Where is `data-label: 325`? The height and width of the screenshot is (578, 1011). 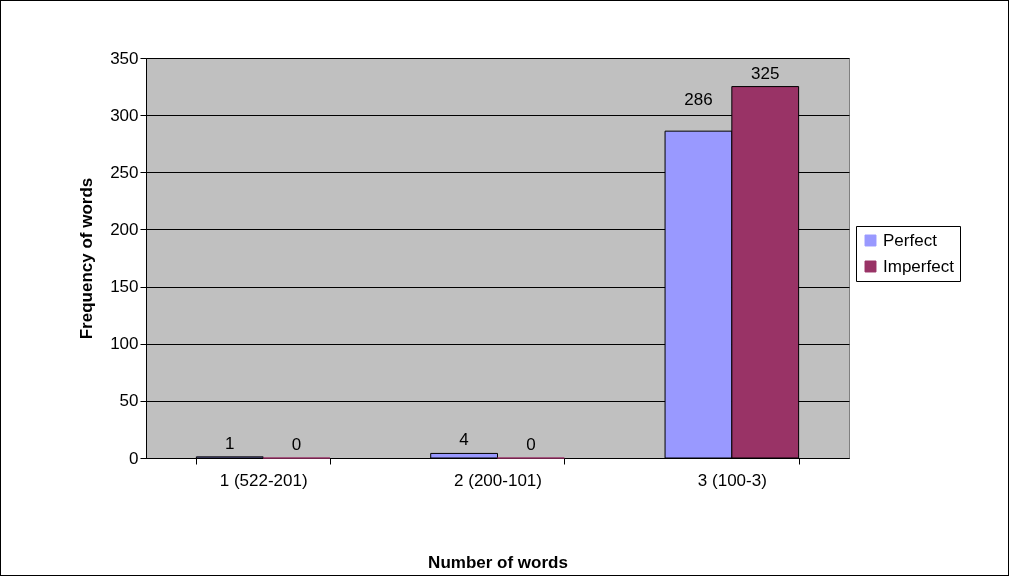 data-label: 325 is located at coordinates (765, 73).